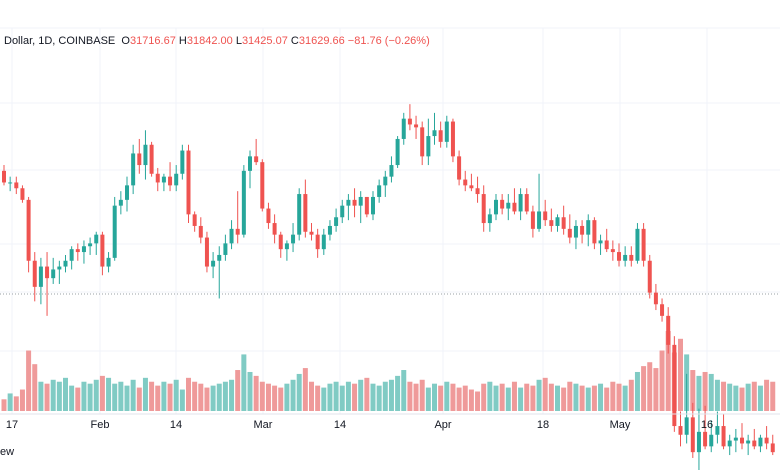 This screenshot has width=780, height=475. I want to click on high-label: H, so click(182, 41).